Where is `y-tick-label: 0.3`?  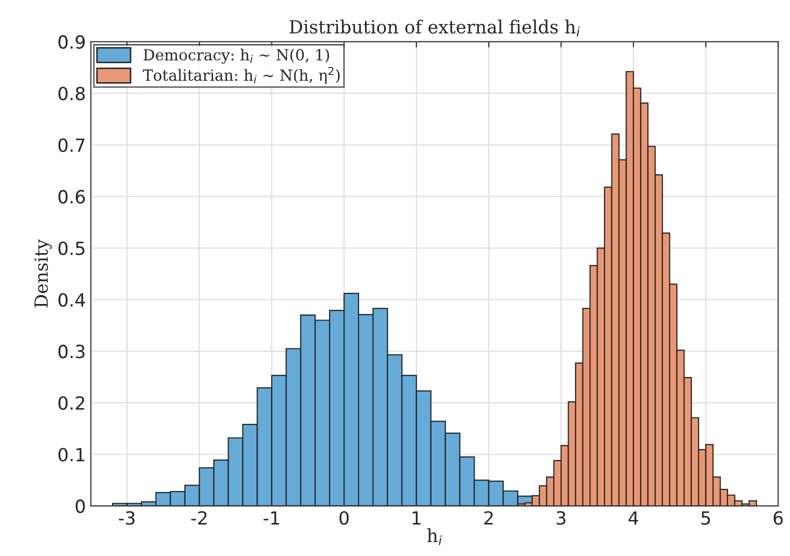
y-tick-label: 0.3 is located at coordinates (71, 351).